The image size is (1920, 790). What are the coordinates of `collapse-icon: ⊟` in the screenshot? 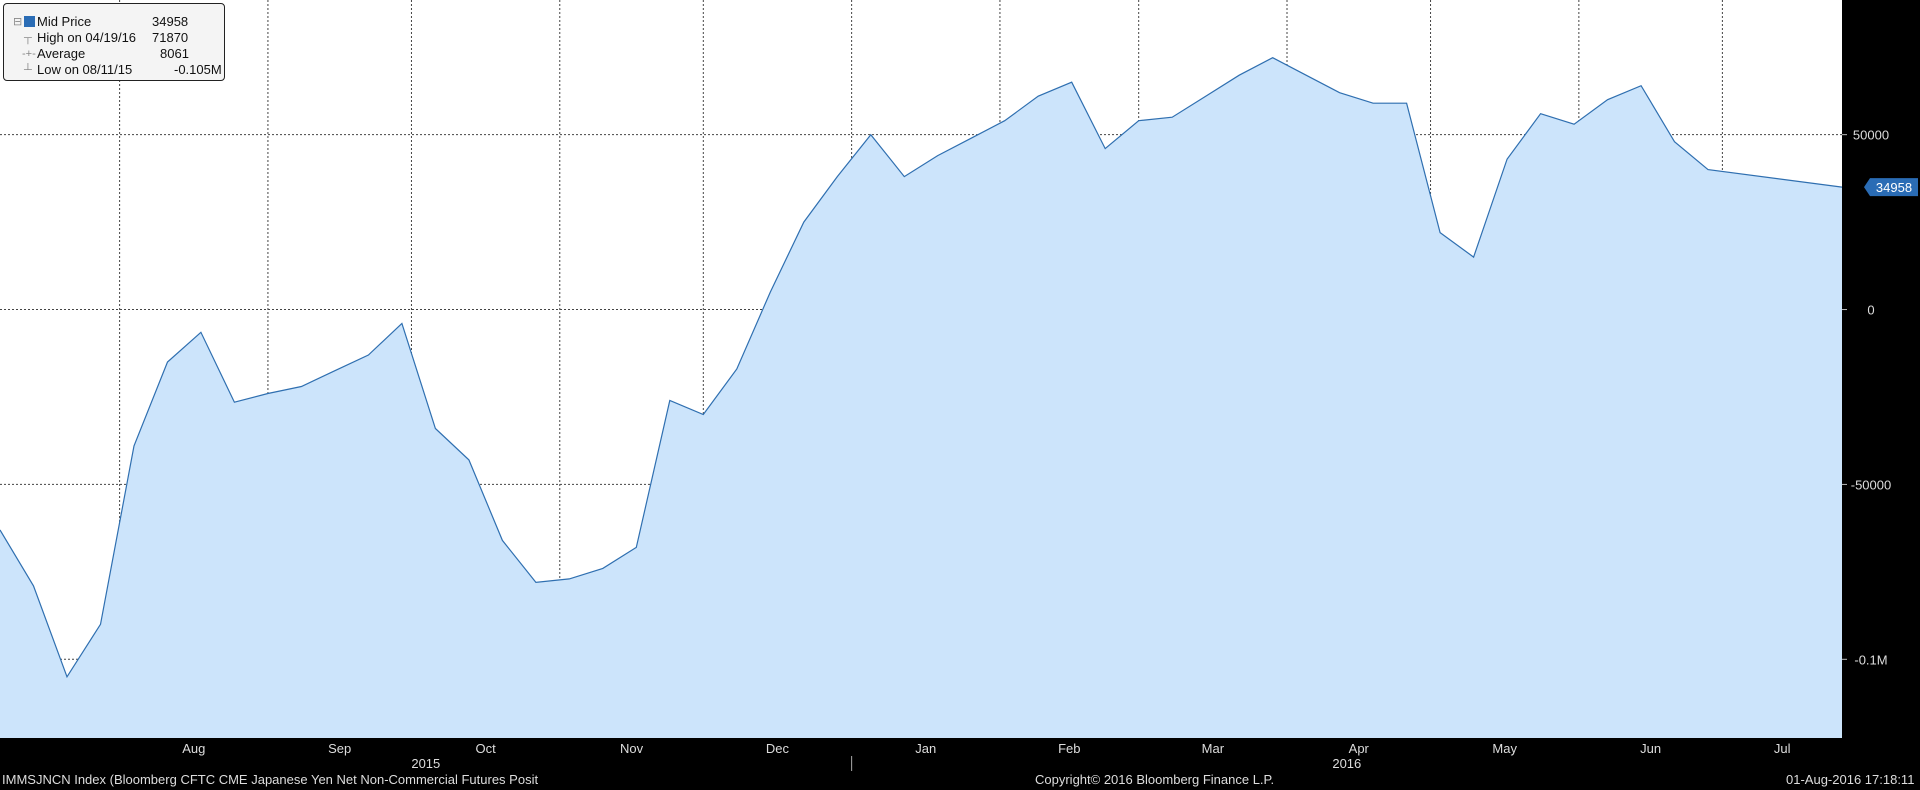 It's located at (18, 22).